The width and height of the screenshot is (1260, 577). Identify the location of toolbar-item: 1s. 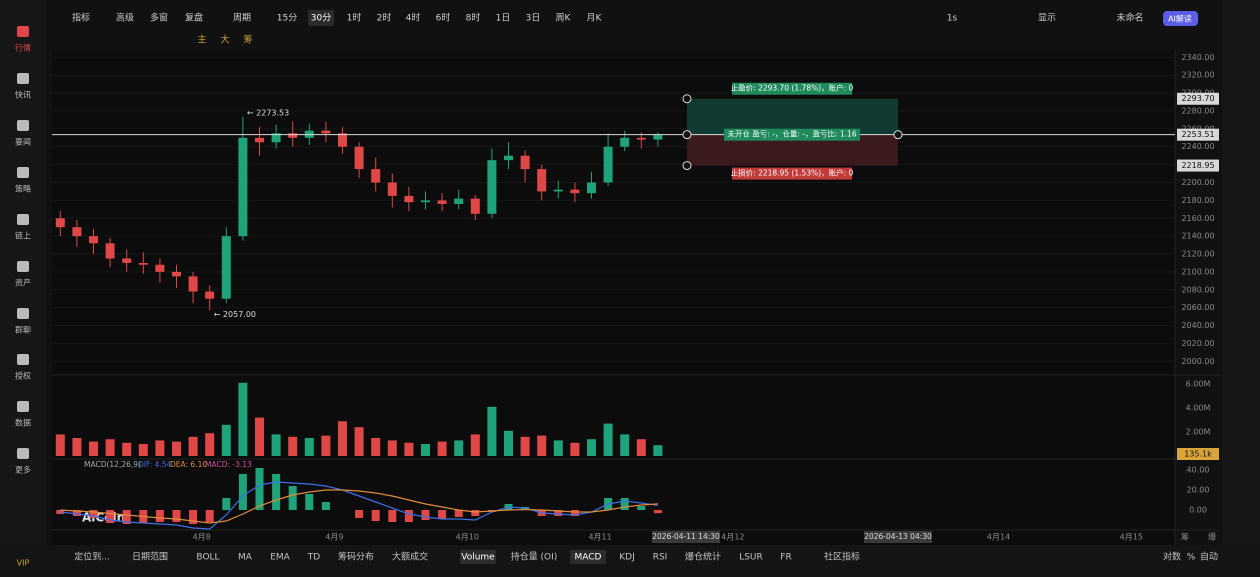
(952, 19).